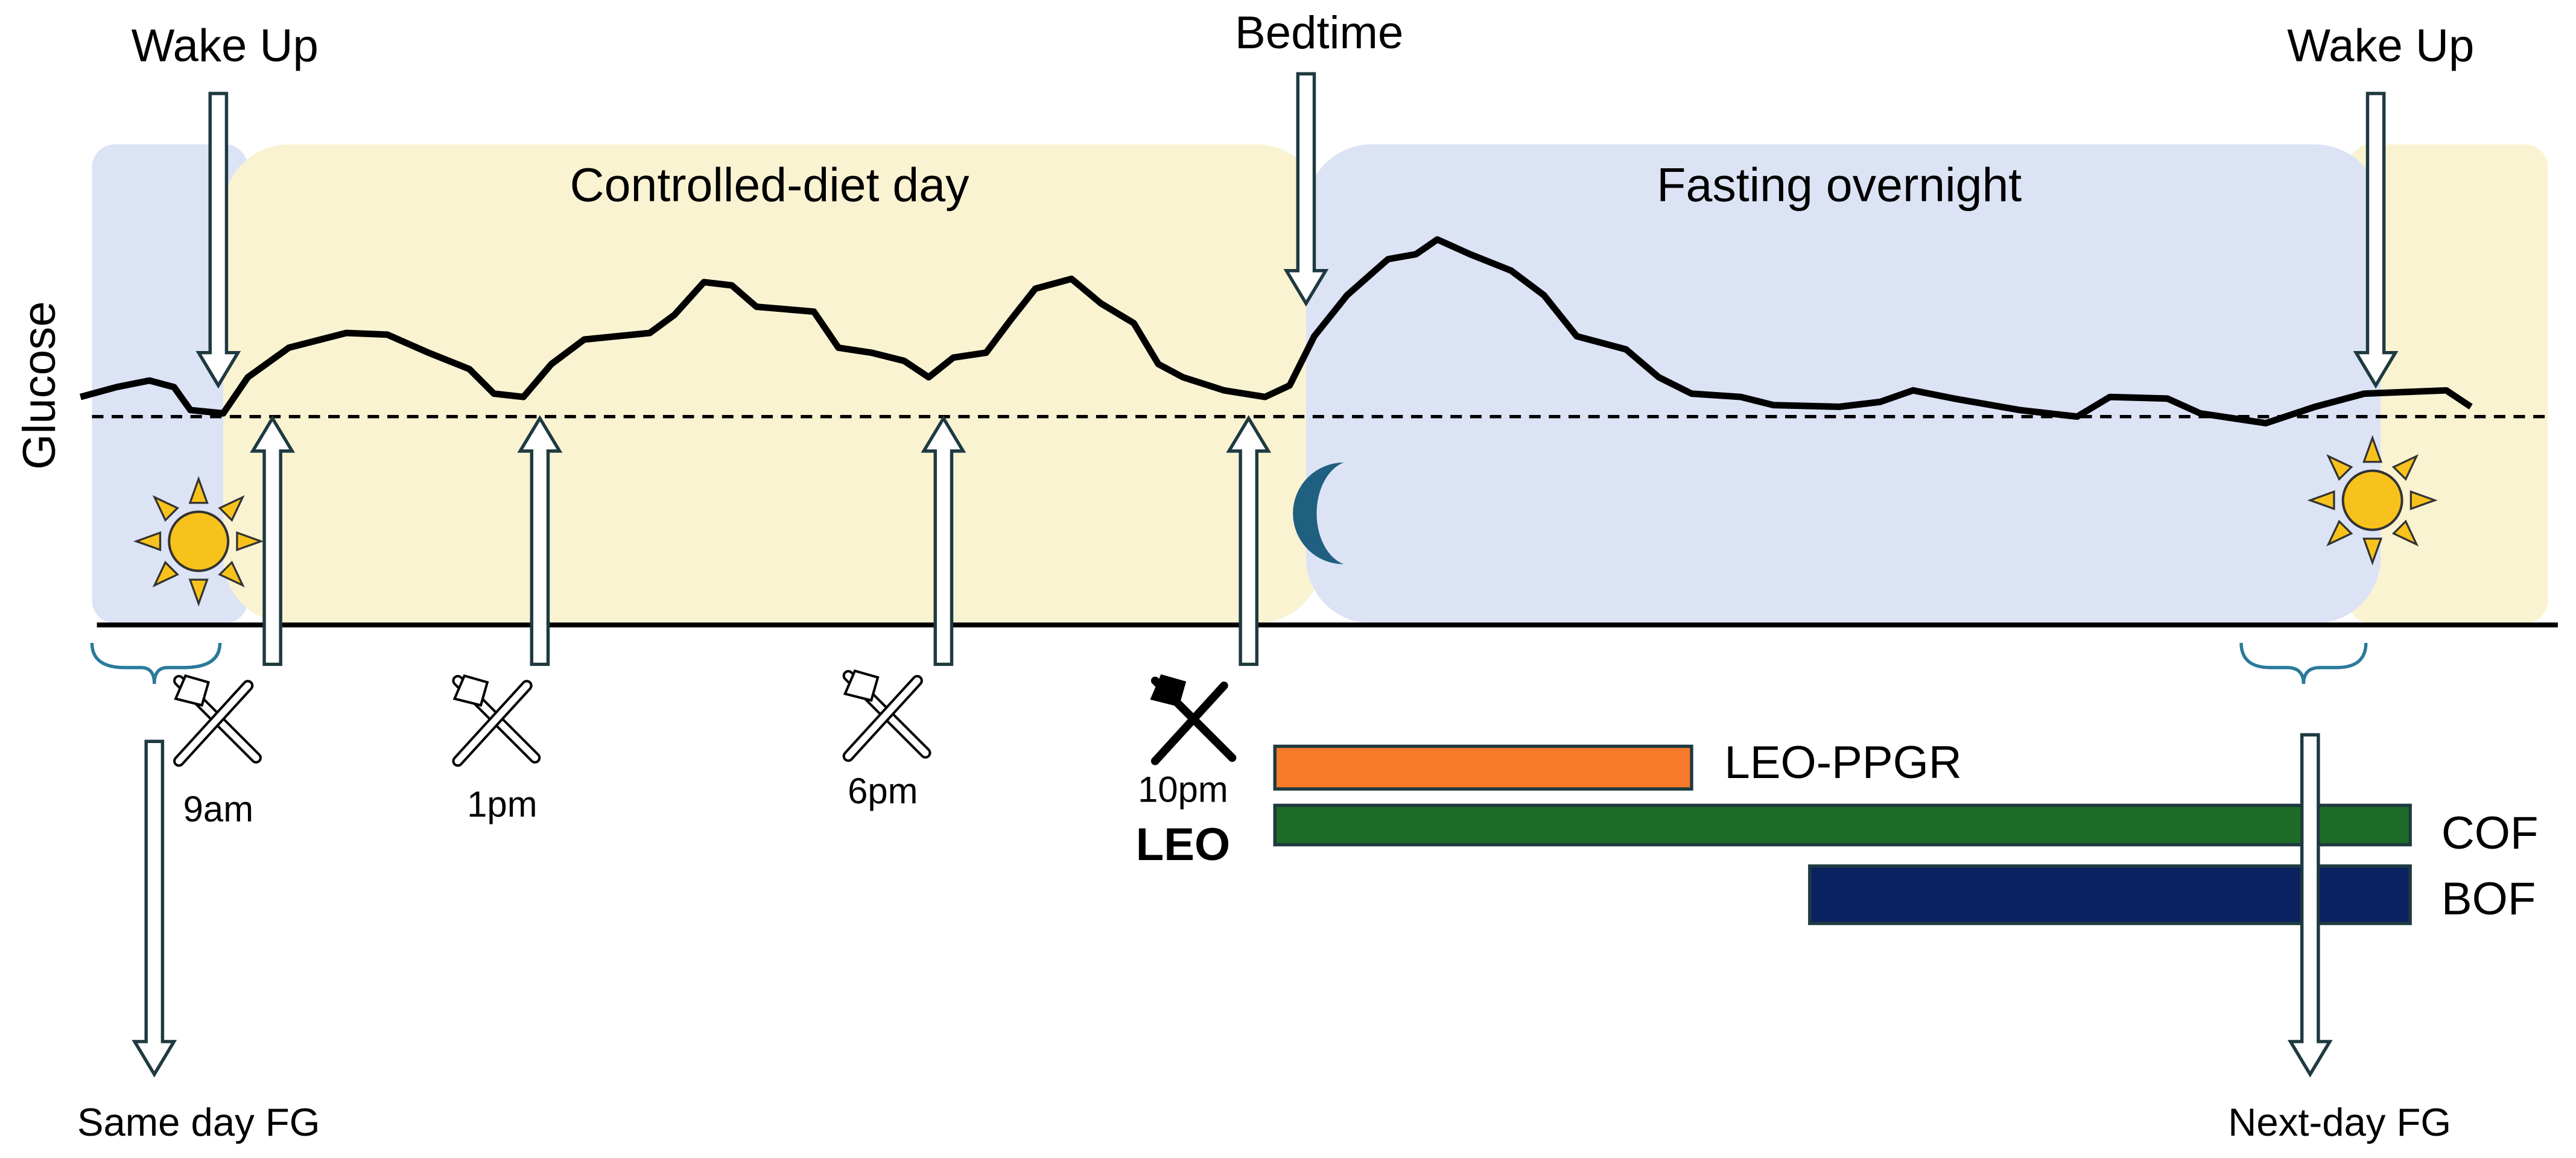 The width and height of the screenshot is (2576, 1158). Describe the element at coordinates (1318, 513) in the screenshot. I see `moon-icon` at that location.